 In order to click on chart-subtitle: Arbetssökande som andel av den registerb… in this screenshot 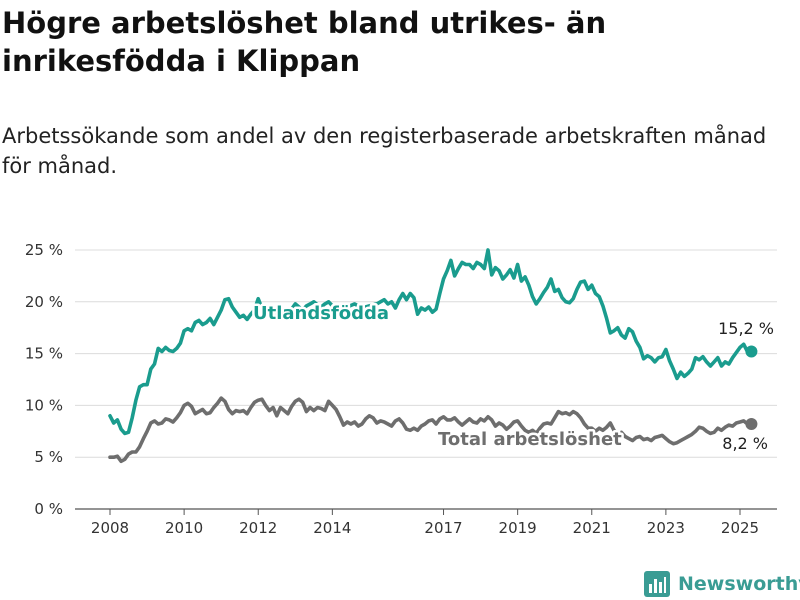, I will do `click(384, 151)`.